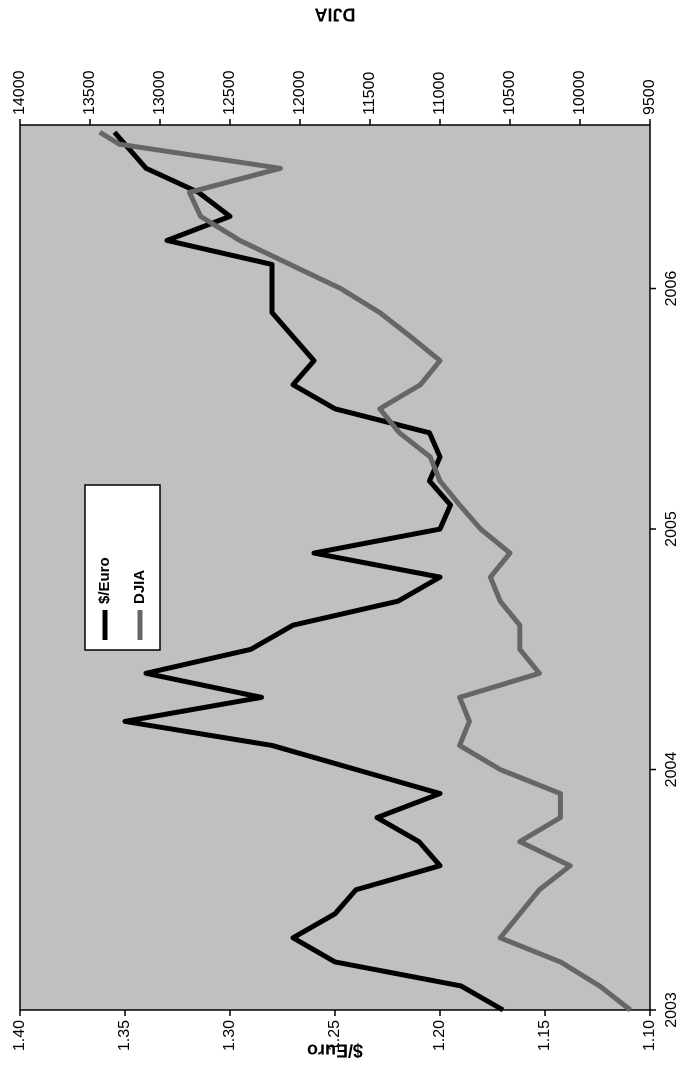 This screenshot has height=1068, width=695. I want to click on y-tick-label: 1.35, so click(124, 1035).